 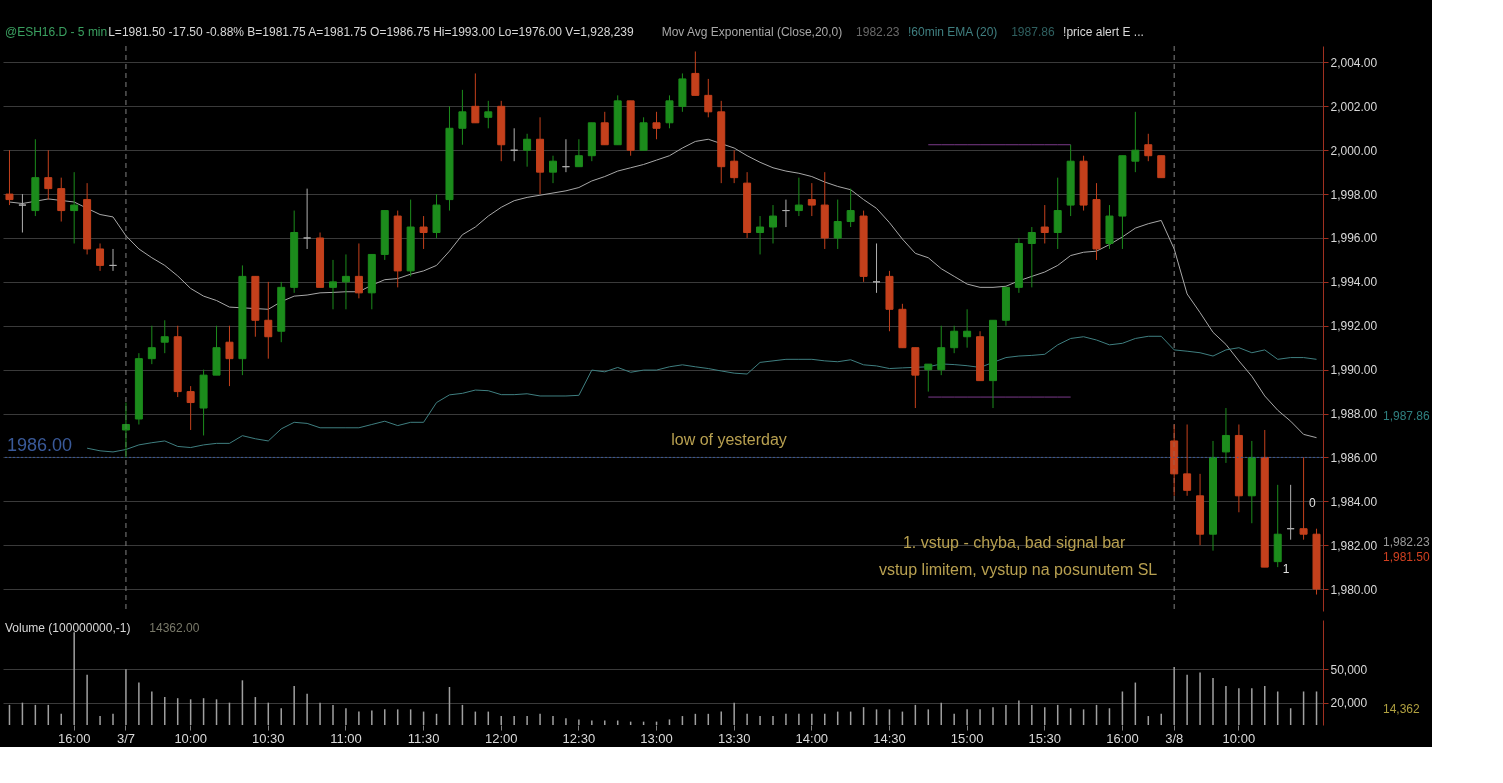 I want to click on y-tick-label: 2,004.00, so click(x=1354, y=62).